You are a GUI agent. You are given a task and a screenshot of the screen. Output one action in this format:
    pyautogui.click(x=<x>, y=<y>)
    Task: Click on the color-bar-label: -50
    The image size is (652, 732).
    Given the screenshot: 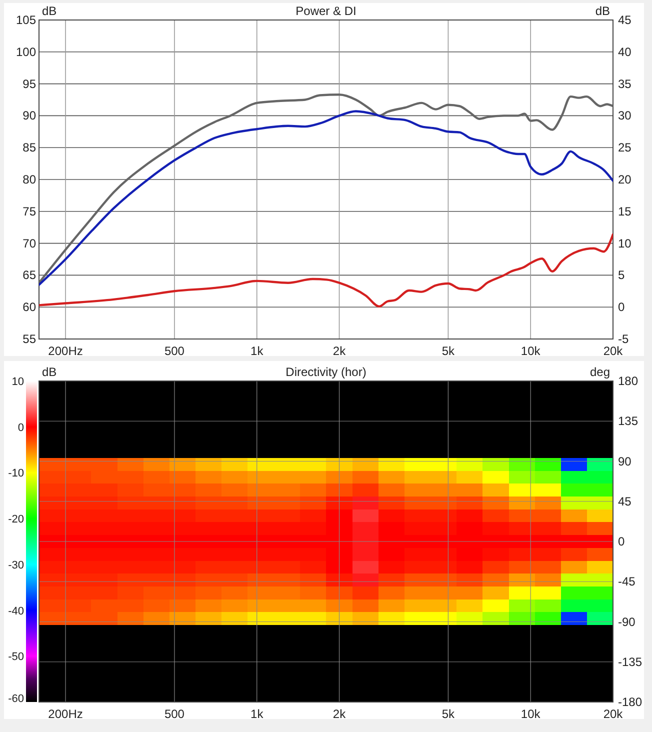 What is the action you would take?
    pyautogui.click(x=16, y=657)
    